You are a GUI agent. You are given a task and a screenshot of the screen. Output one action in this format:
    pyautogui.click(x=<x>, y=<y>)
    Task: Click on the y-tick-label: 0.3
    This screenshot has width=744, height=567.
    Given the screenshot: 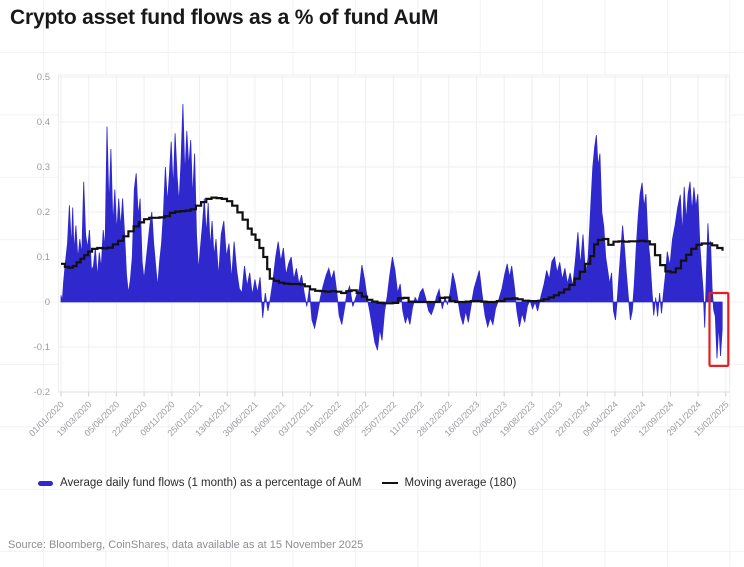 What is the action you would take?
    pyautogui.click(x=43, y=167)
    